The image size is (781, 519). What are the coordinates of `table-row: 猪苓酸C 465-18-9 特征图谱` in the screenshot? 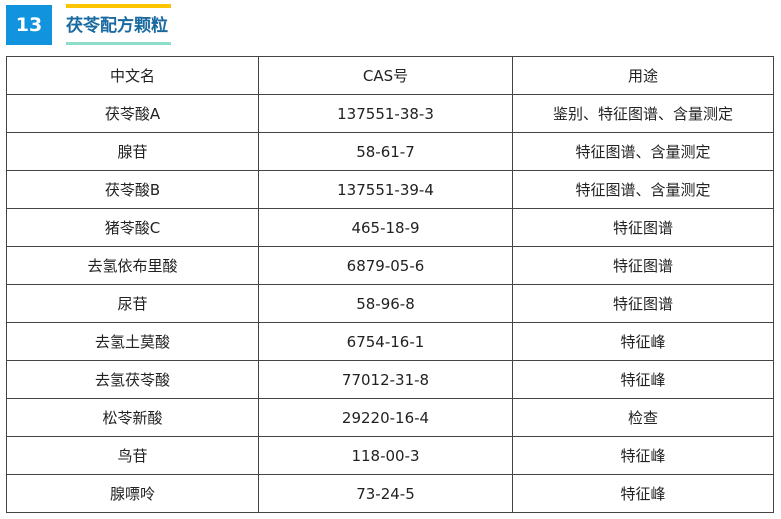 It's located at (390, 227).